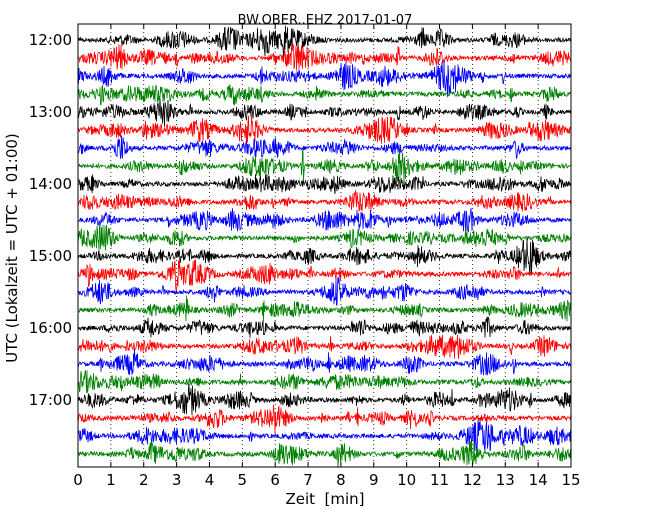  Describe the element at coordinates (570, 480) in the screenshot. I see `x-tick-label: 15` at that location.